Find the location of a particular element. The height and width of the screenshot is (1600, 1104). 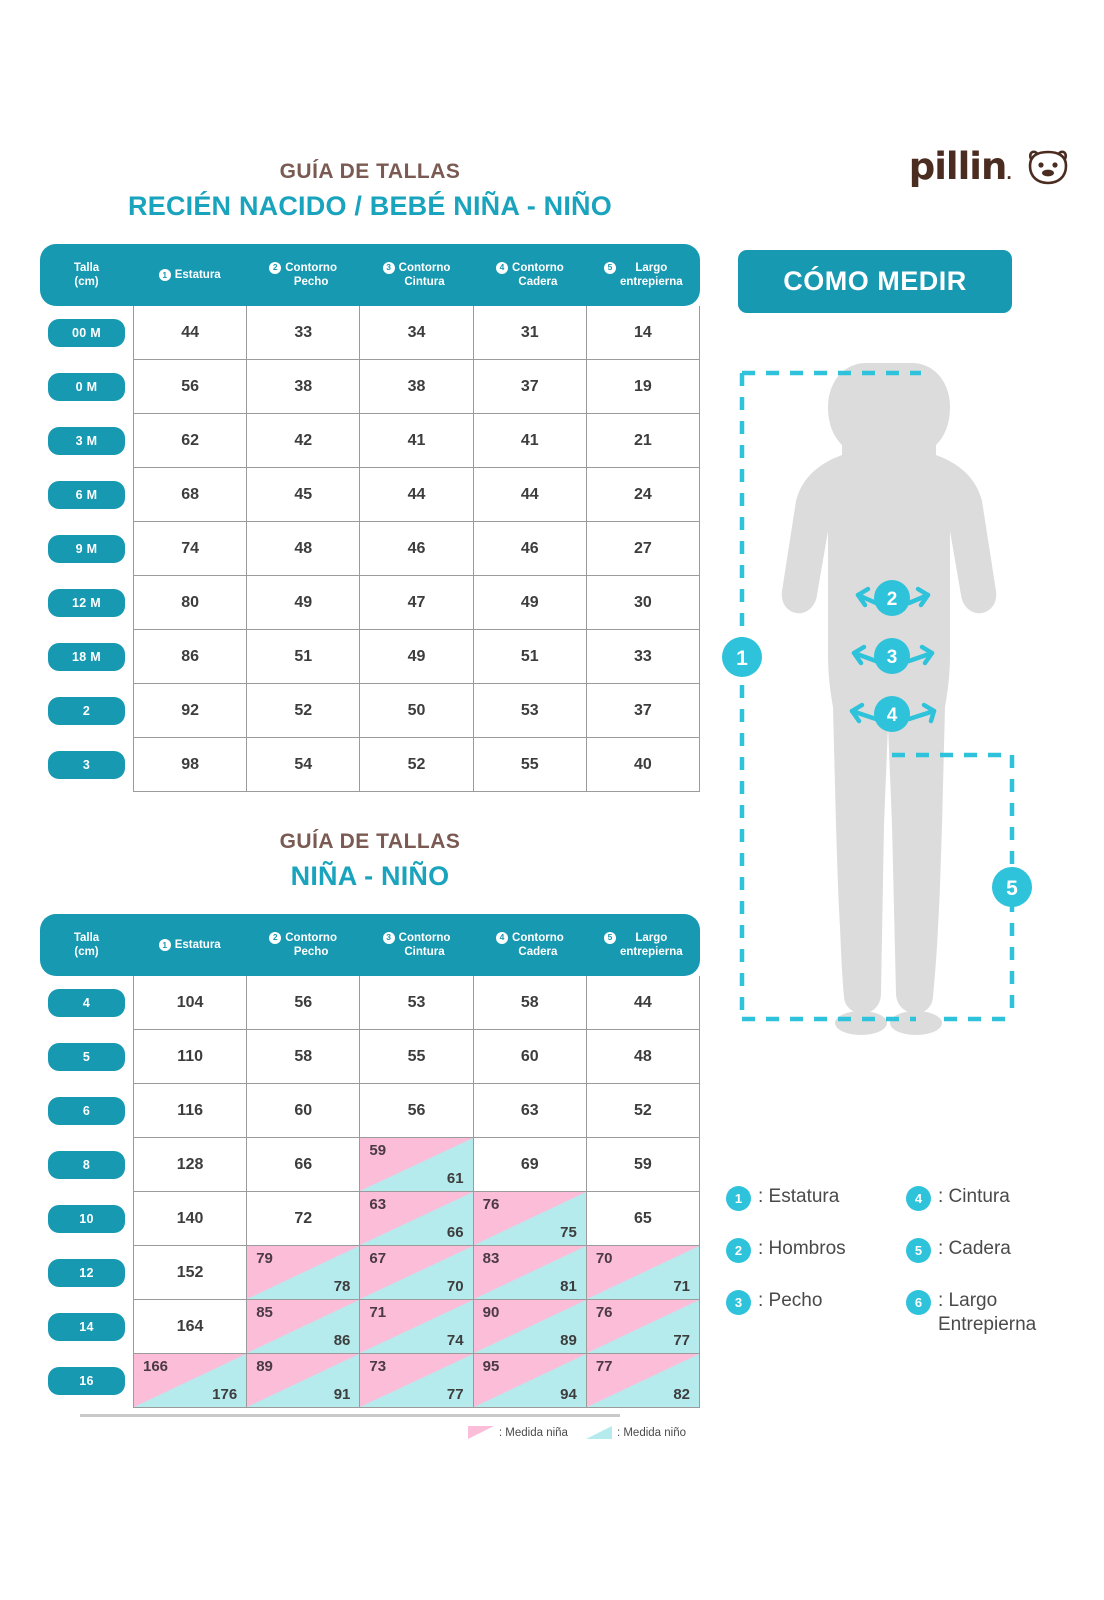

data-cells: 62 42 41 41 21 is located at coordinates (416, 441).